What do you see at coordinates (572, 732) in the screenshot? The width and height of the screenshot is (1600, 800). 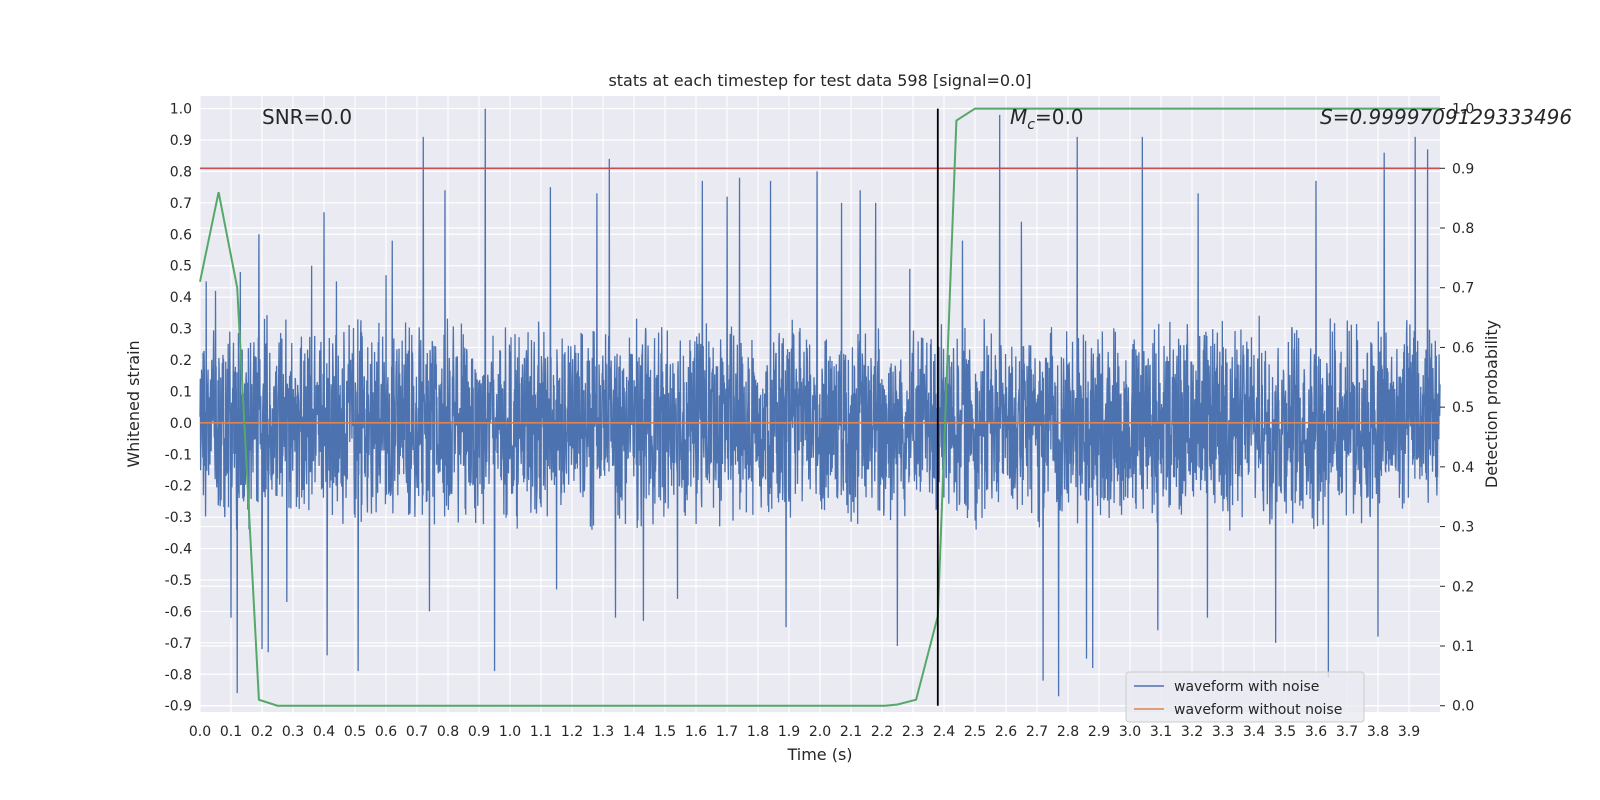 I see `x-tick-label: 1.2` at bounding box center [572, 732].